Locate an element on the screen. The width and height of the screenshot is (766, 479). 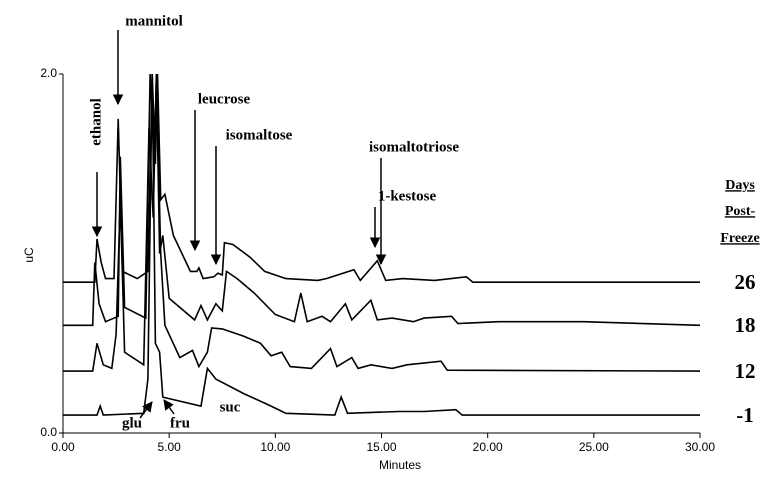
series-label: 12 is located at coordinates (745, 371).